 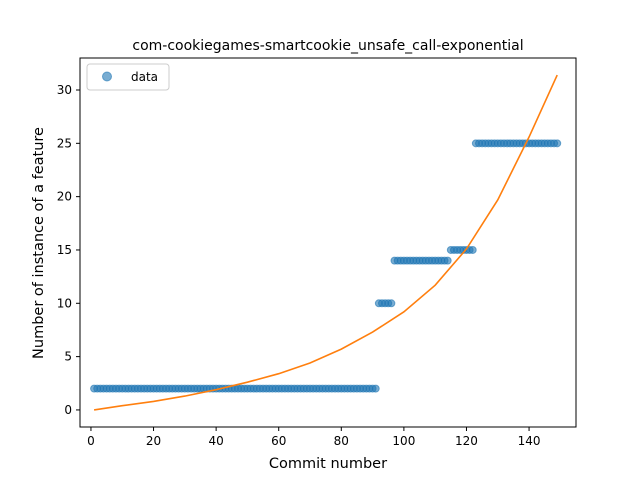 I want to click on x-tick-label: 60, so click(x=278, y=441).